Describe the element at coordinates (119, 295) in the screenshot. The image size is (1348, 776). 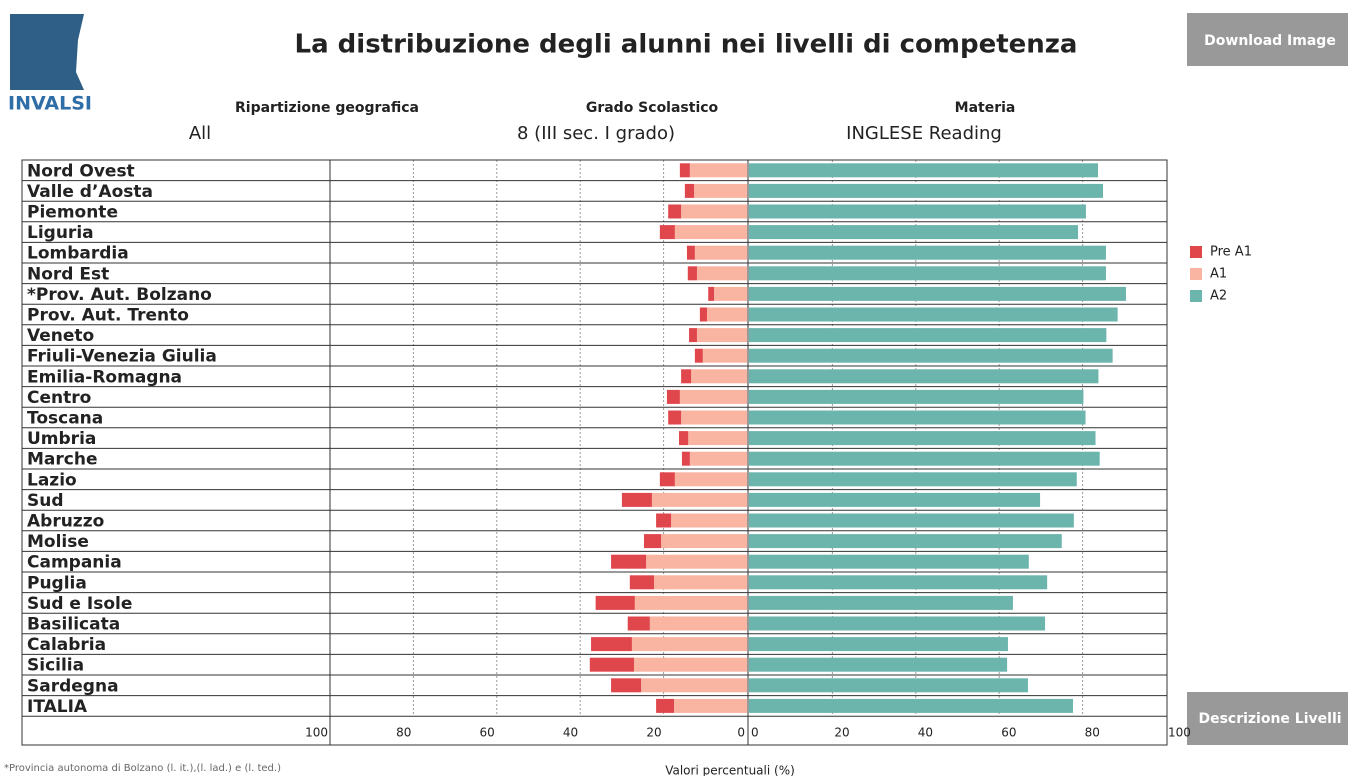
I see `category-label: *Prov. Aut. Bolzano` at that location.